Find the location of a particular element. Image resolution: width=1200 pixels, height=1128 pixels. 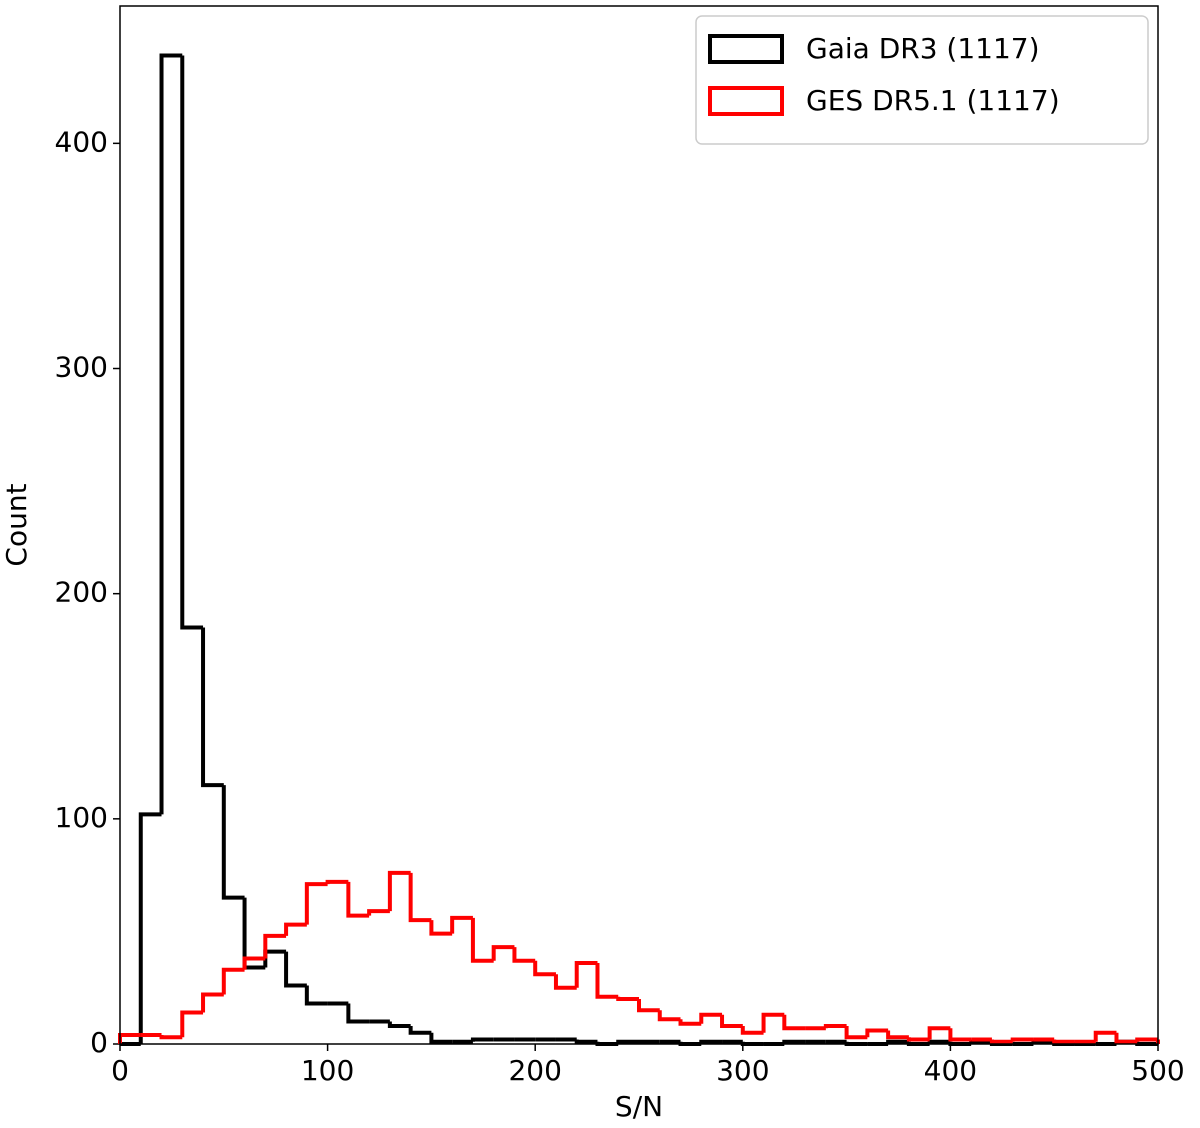

legend-label: GES DR5.1 (1117) is located at coordinates (933, 100).